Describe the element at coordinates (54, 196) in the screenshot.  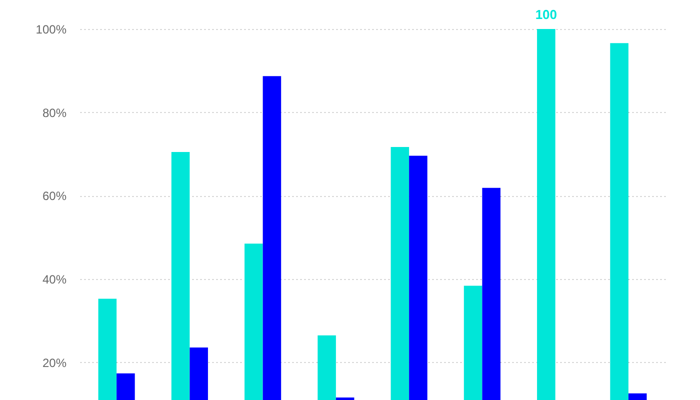
I see `y-tick-label: 60%` at that location.